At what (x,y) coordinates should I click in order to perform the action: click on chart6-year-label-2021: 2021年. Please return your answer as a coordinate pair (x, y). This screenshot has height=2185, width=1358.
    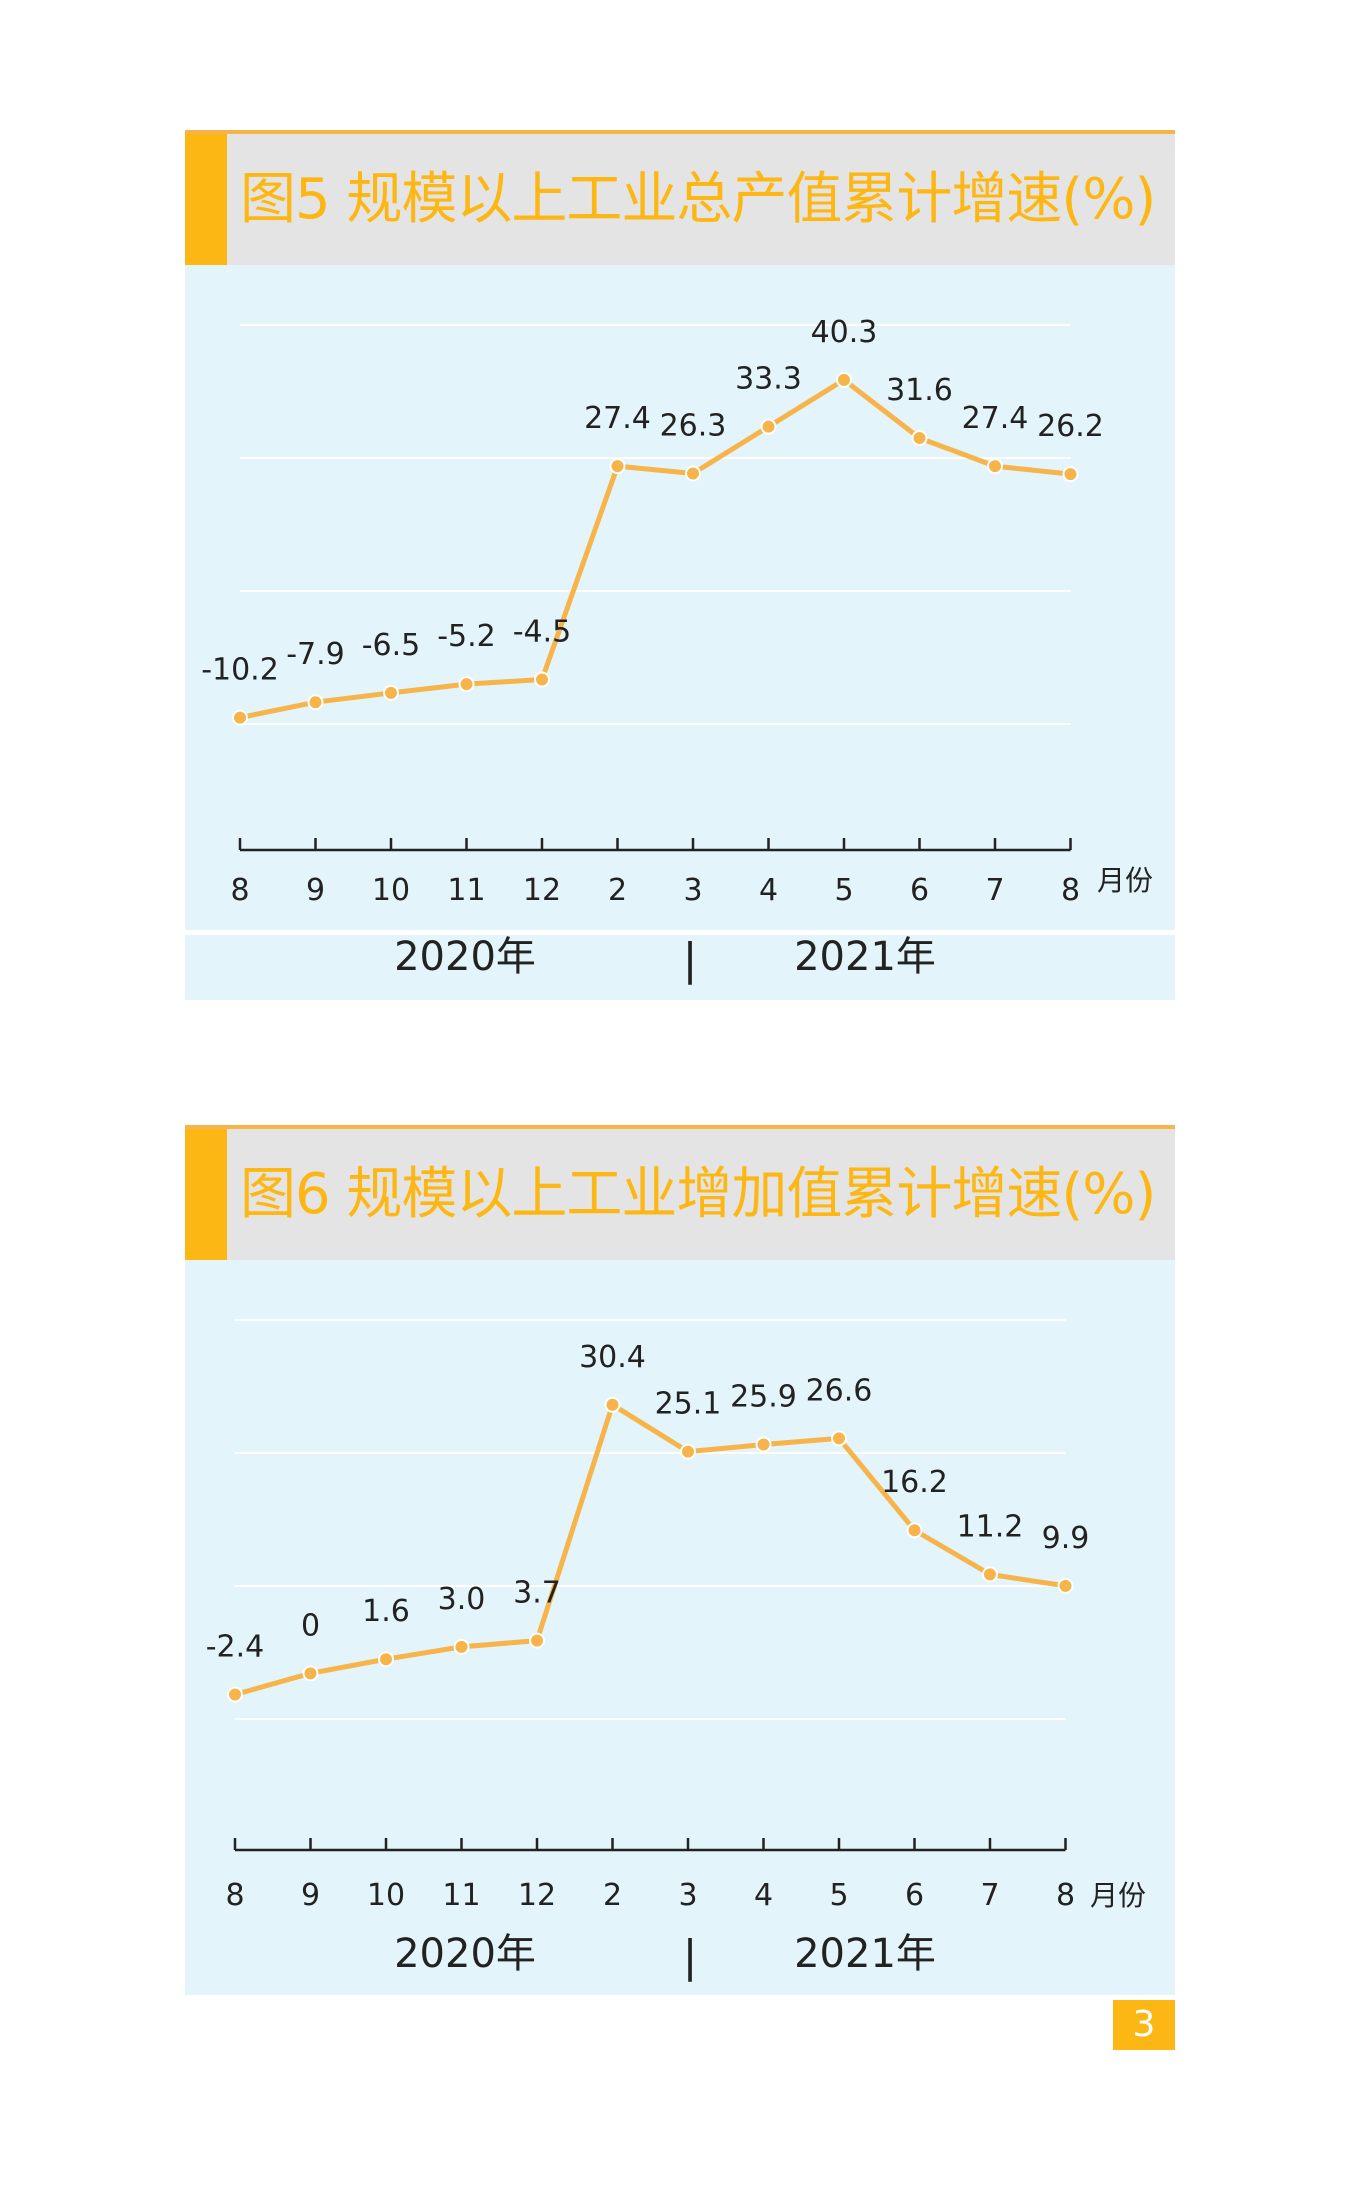
    Looking at the image, I should click on (865, 1954).